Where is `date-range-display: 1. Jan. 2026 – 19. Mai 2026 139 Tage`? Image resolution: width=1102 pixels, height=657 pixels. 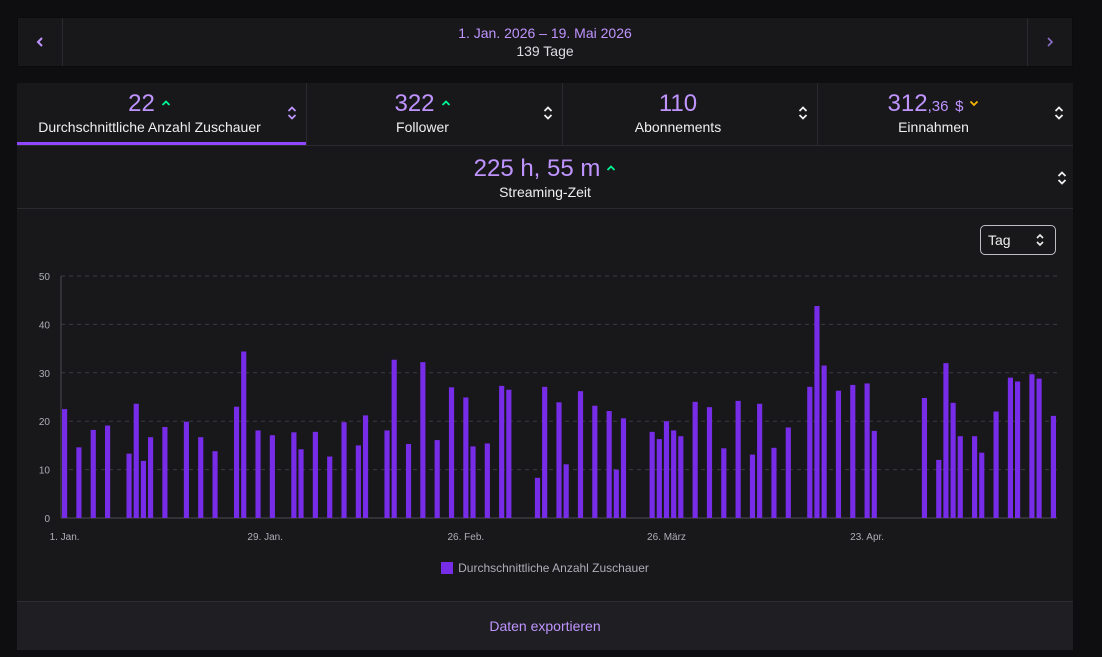 date-range-display: 1. Jan. 2026 – 19. Mai 2026 139 Tage is located at coordinates (545, 42).